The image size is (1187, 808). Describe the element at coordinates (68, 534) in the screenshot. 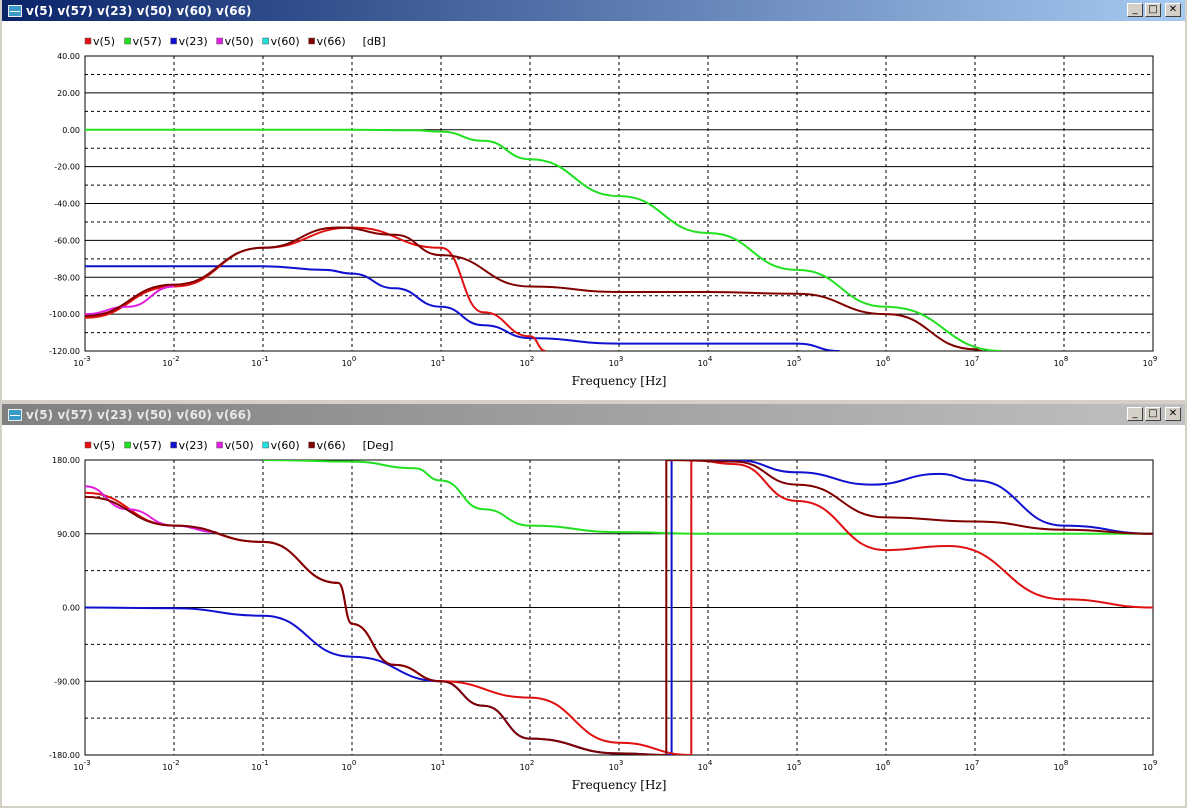

I see `y-tick-label: 90.00` at that location.